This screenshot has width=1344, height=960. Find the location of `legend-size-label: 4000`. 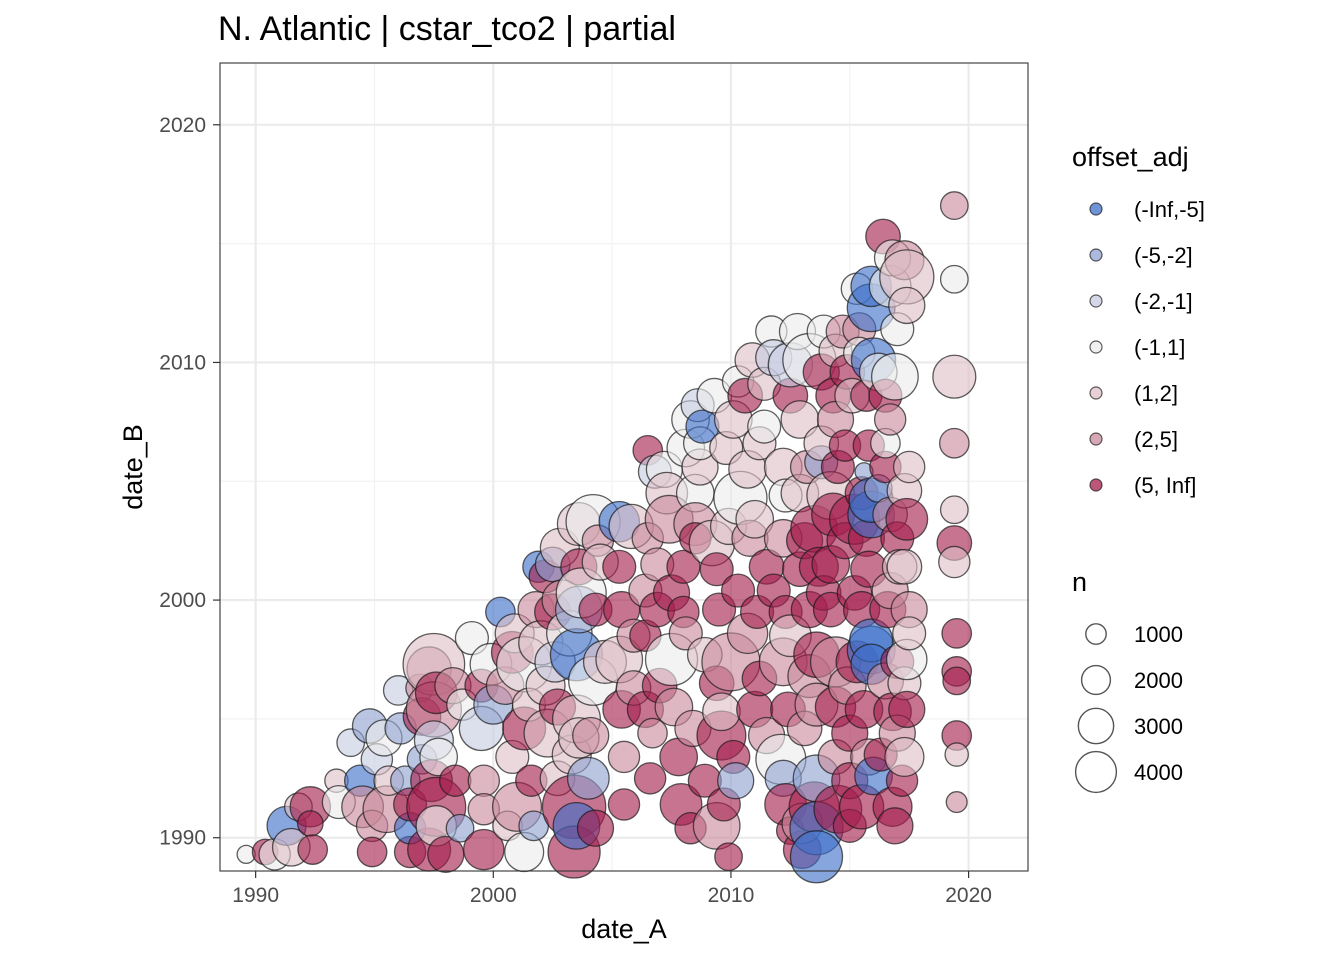

legend-size-label: 4000 is located at coordinates (1158, 772).